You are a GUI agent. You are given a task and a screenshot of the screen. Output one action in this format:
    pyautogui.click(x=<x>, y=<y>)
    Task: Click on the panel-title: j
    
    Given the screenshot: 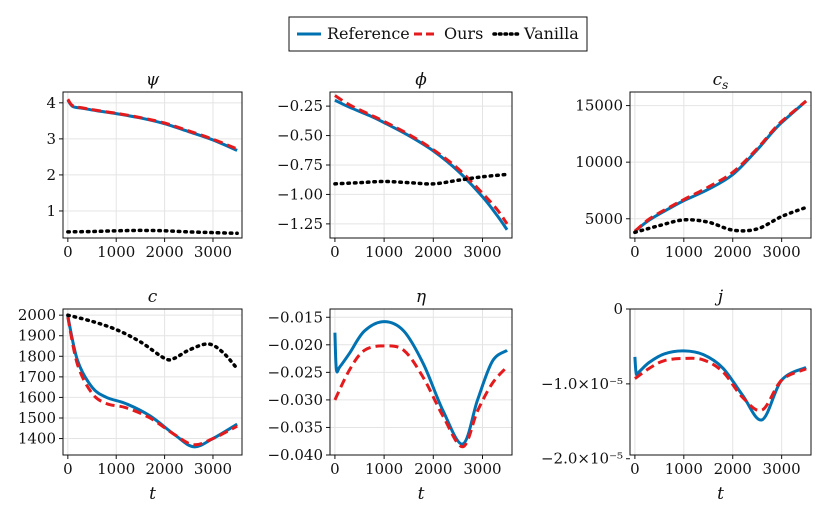 What is the action you would take?
    pyautogui.click(x=719, y=297)
    